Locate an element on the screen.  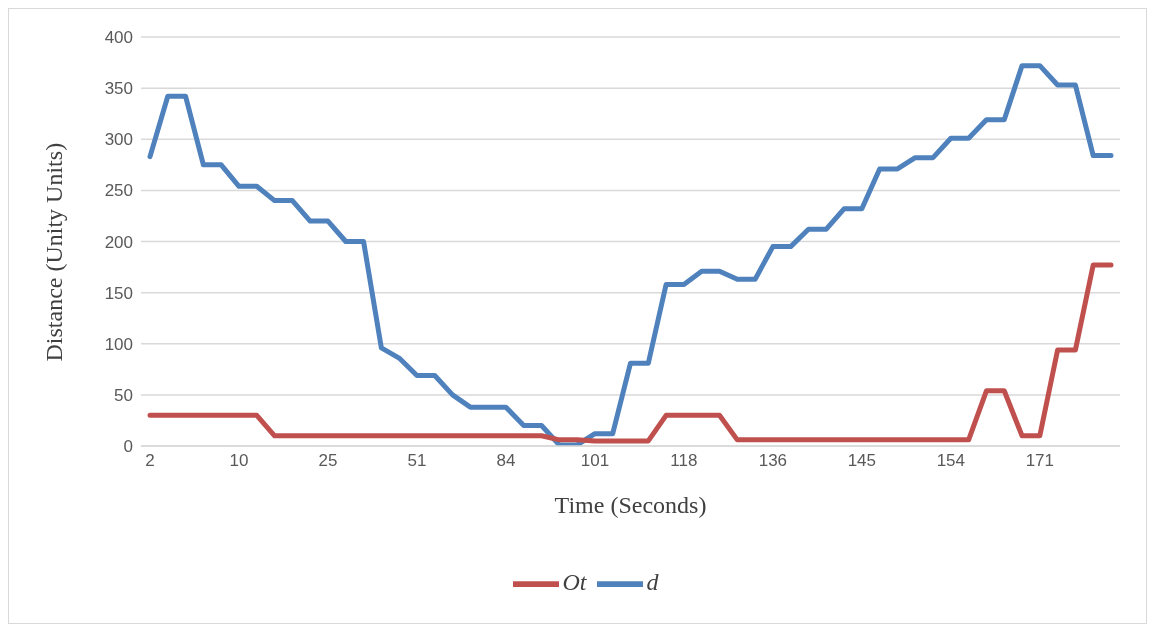
y-tick-label: 100 is located at coordinates (118, 344).